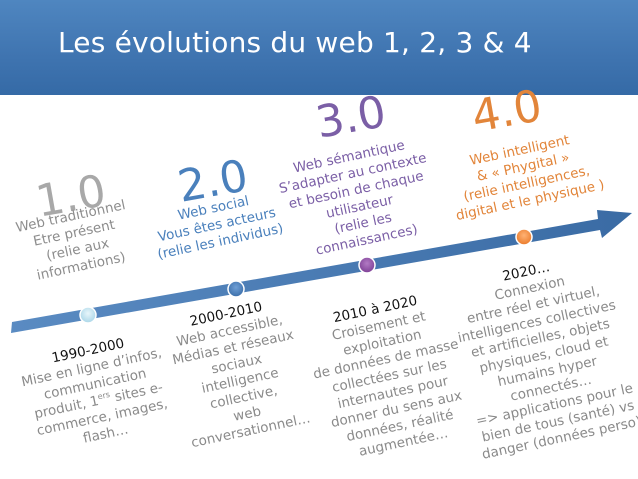 The image size is (638, 479). What do you see at coordinates (351, 117) in the screenshot?
I see `version-3-label: 3.0` at bounding box center [351, 117].